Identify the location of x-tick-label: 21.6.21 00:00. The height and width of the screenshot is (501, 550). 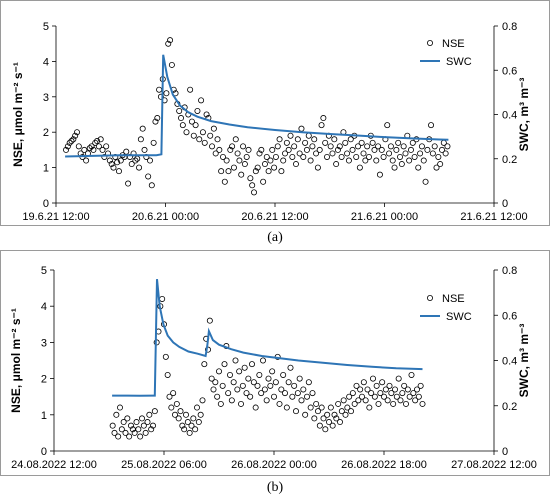
(384, 217).